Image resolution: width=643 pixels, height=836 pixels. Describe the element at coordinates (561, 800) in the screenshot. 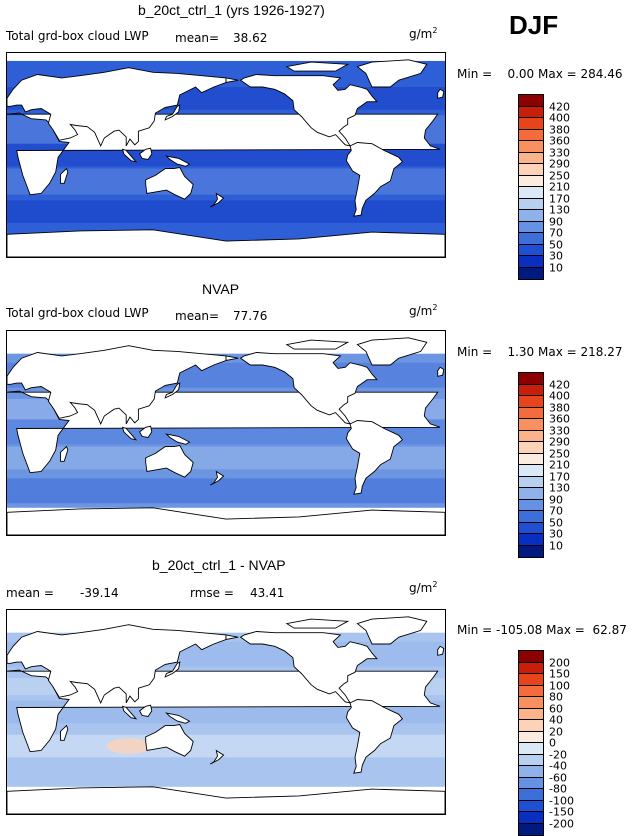

I see `colorbar-tick-label: -100` at that location.